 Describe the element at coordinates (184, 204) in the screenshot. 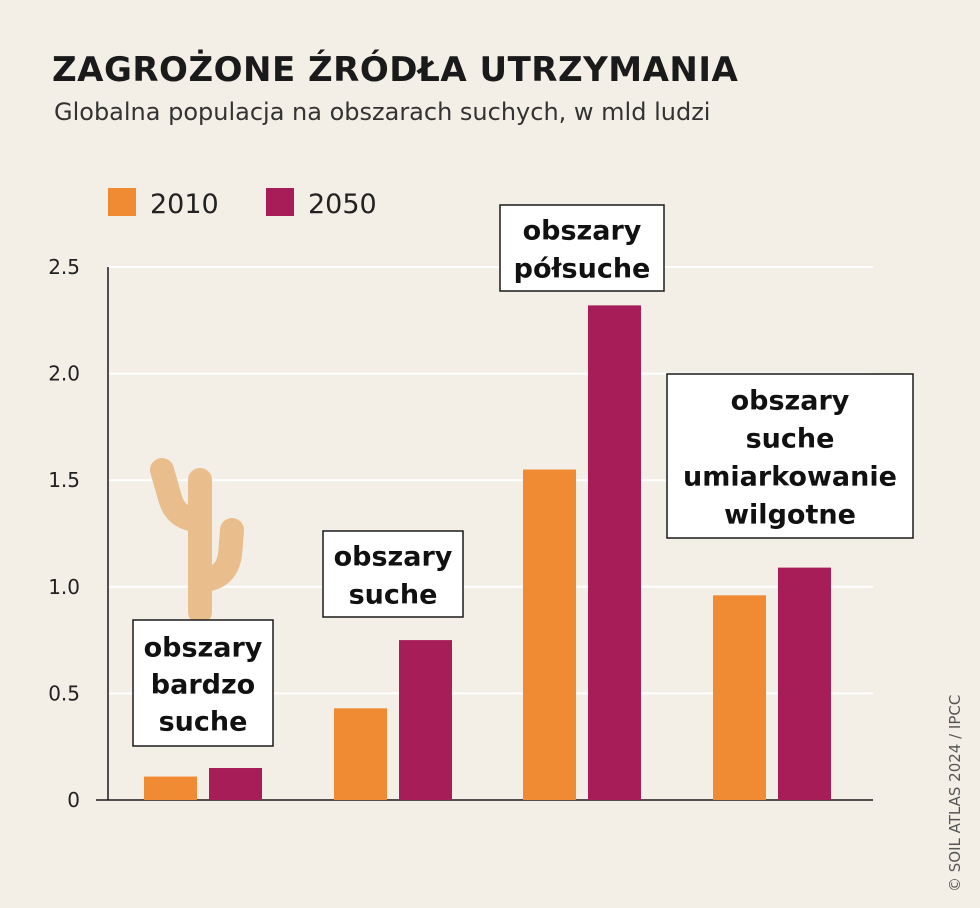

I see `legend-label: 2010` at that location.